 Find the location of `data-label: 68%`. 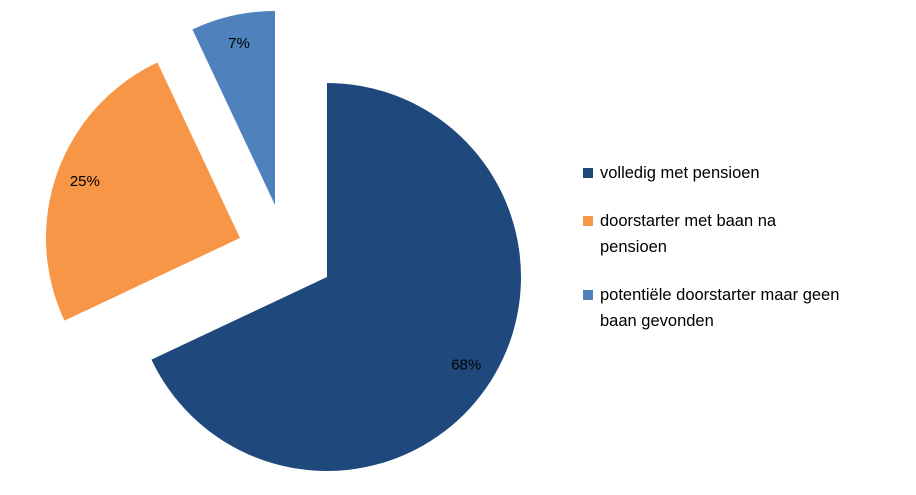

data-label: 68% is located at coordinates (466, 364).